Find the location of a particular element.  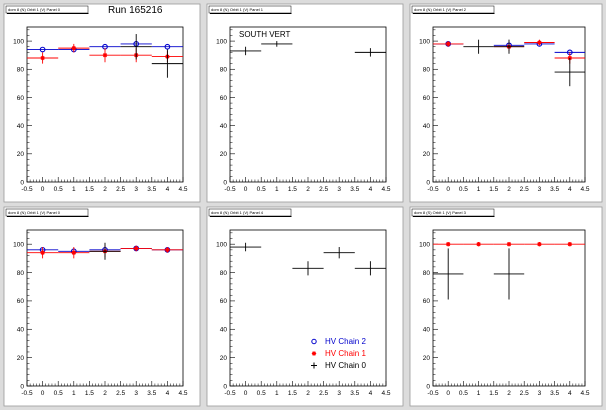

pad-title: dom 8 (N) Orbit 1 (V) Panel 0 is located at coordinates (47, 9).